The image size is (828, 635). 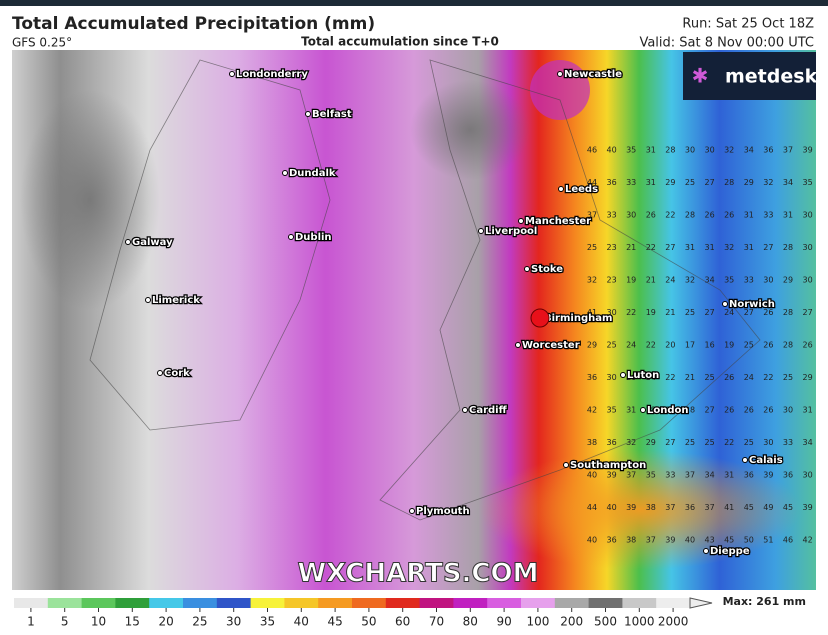 I want to click on legend-label: 15, so click(x=132, y=622).